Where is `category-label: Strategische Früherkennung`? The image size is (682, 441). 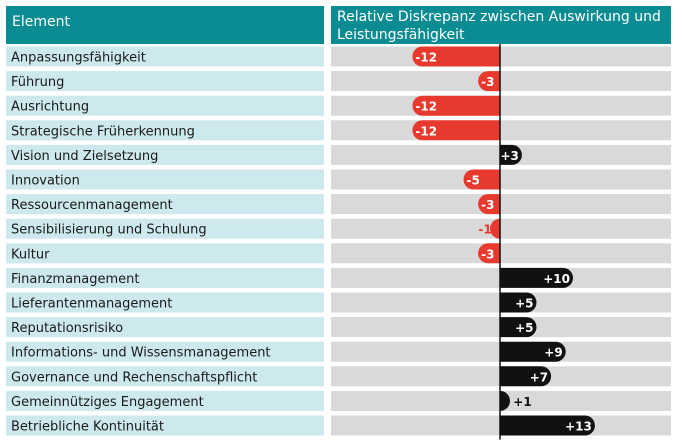 category-label: Strategische Früherkennung is located at coordinates (103, 131).